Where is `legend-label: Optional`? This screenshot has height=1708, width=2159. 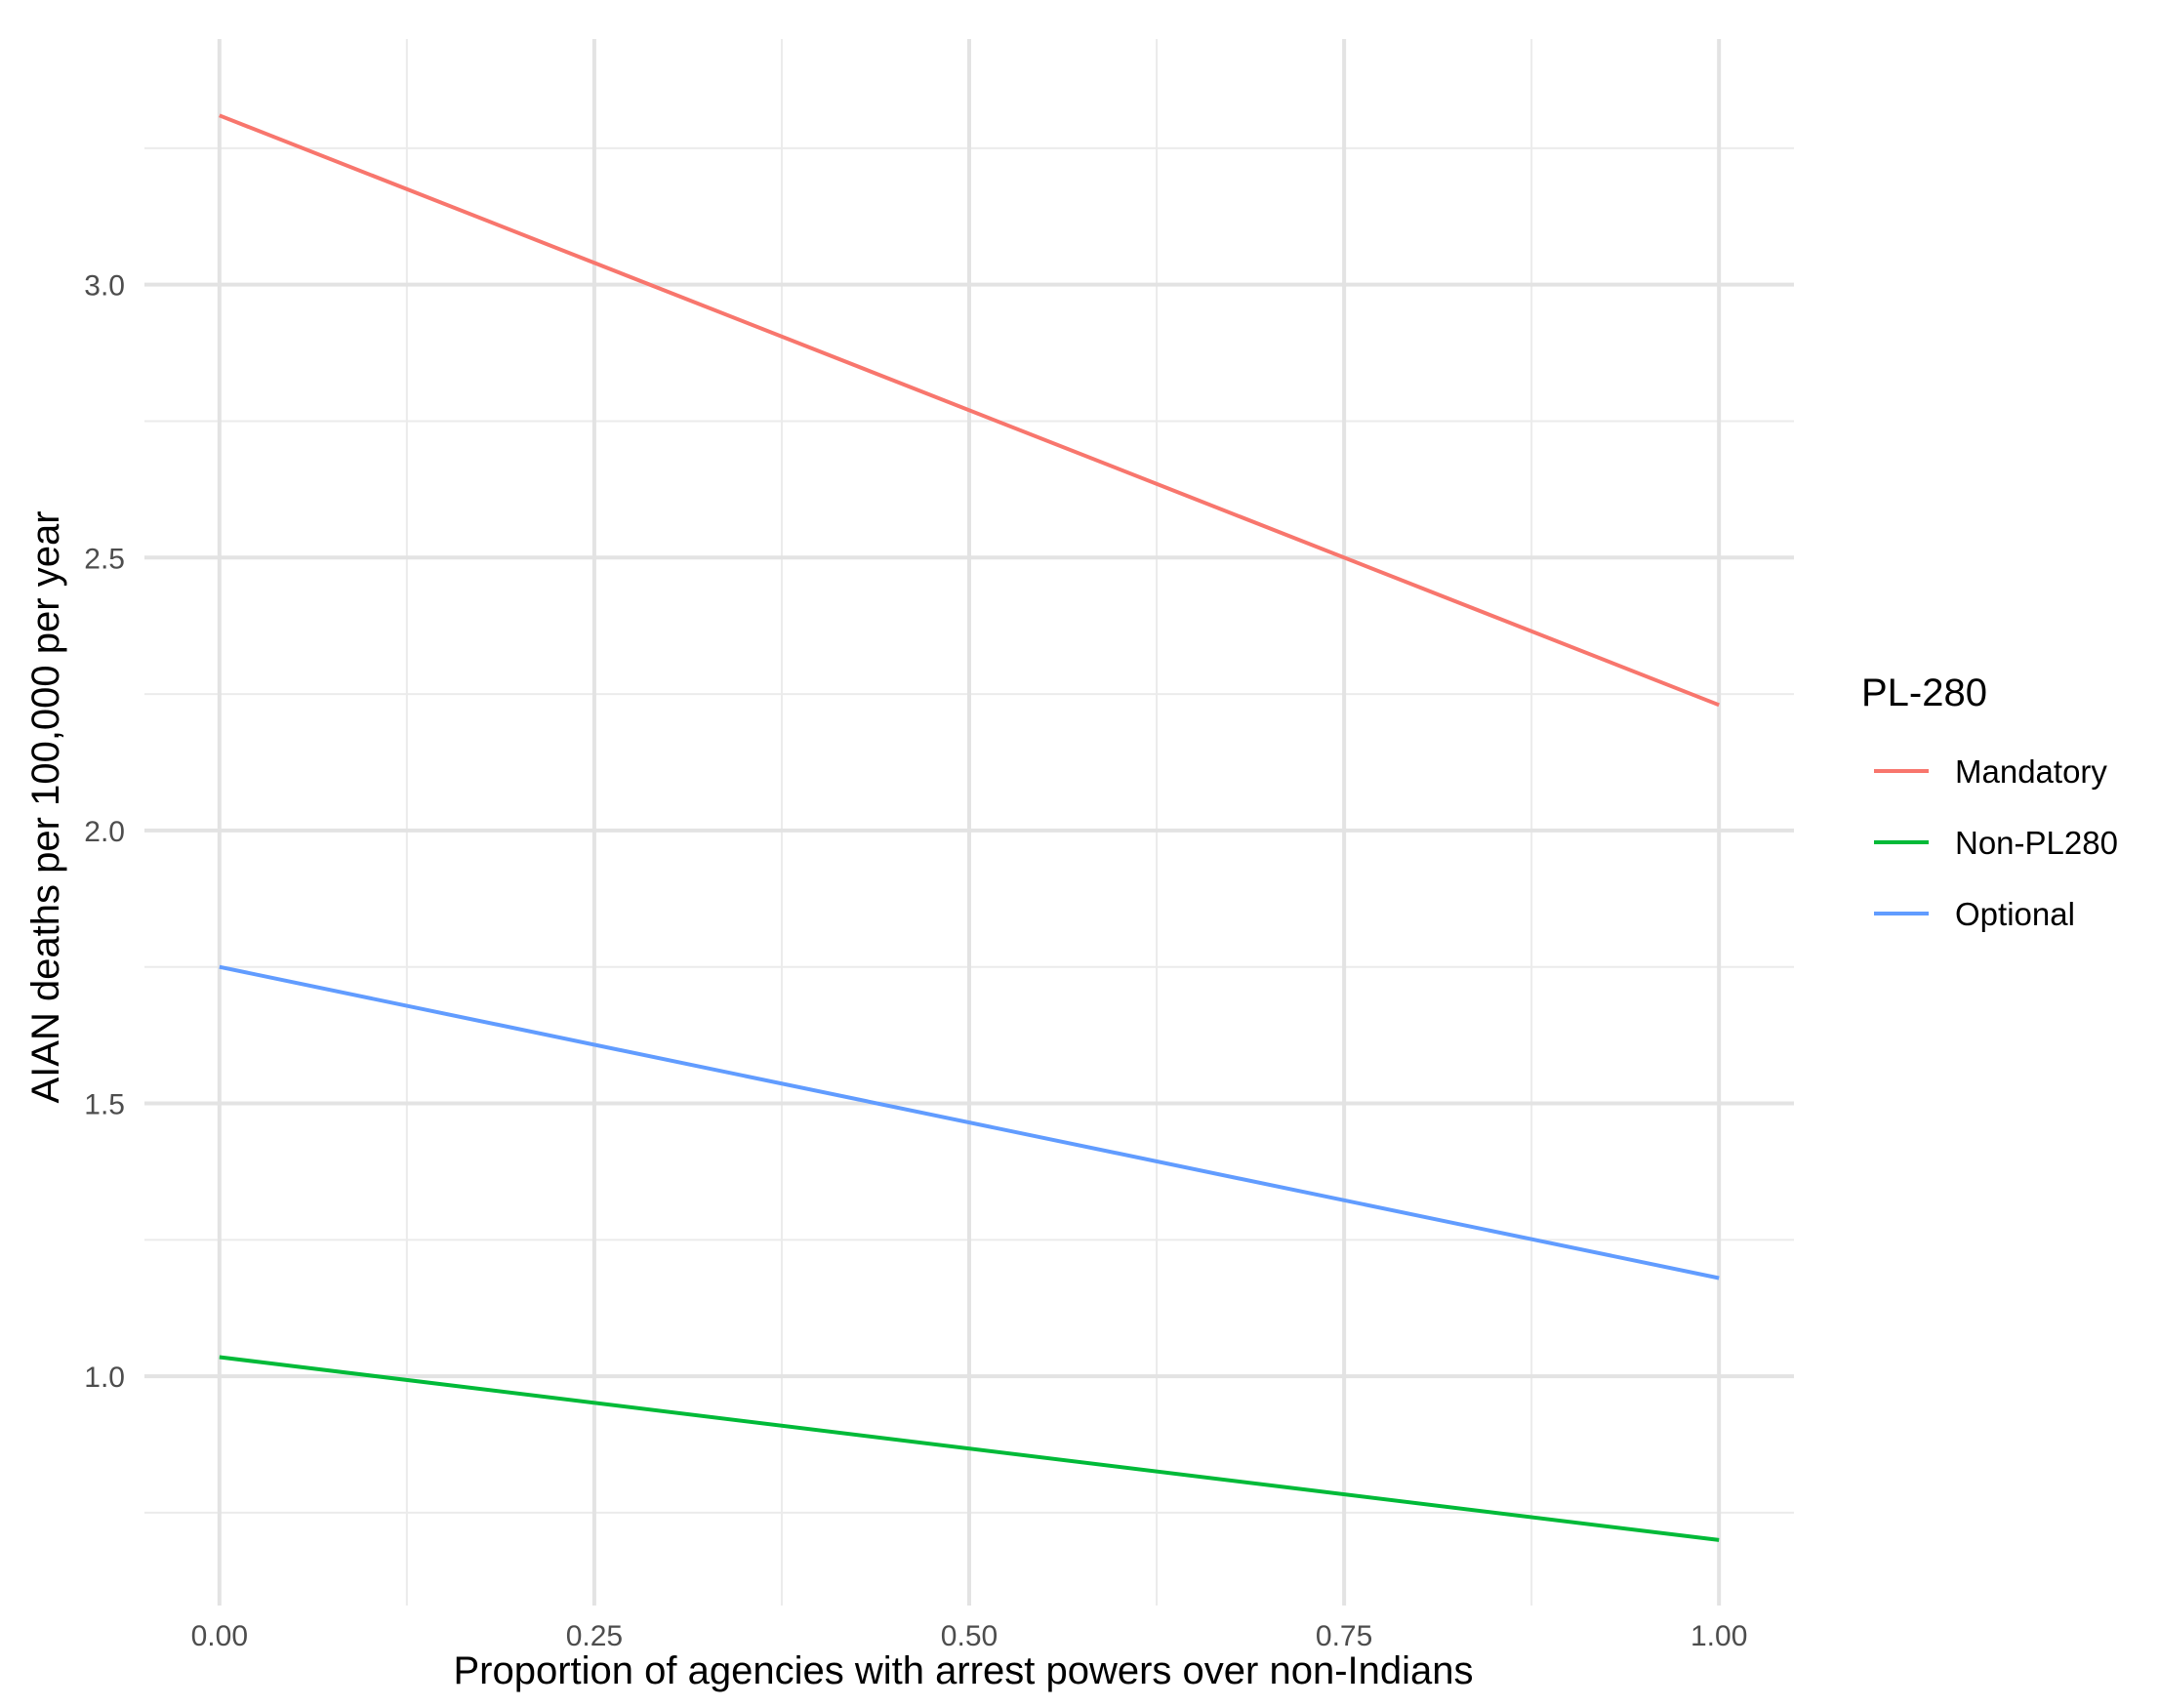 legend-label: Optional is located at coordinates (2015, 914).